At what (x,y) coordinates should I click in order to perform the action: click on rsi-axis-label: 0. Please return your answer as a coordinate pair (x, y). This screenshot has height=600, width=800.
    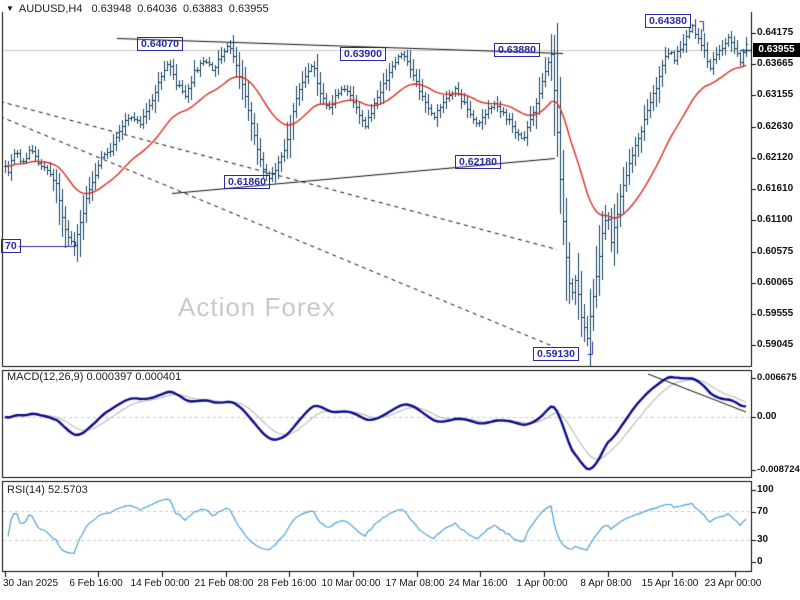
    Looking at the image, I should click on (760, 561).